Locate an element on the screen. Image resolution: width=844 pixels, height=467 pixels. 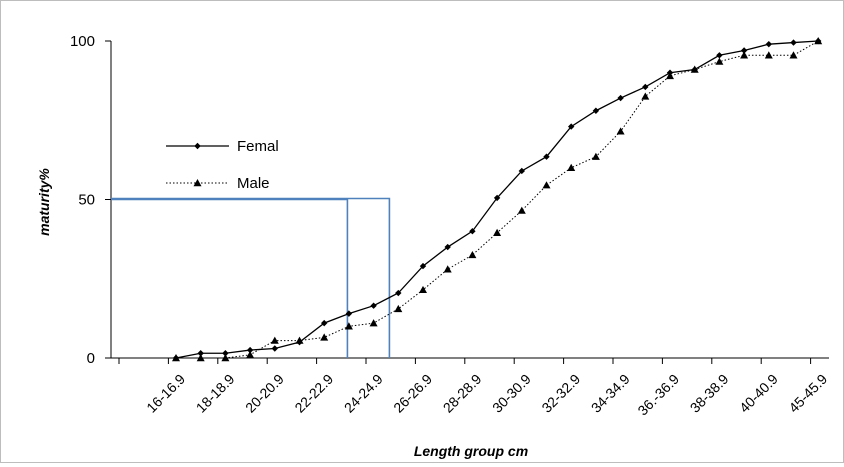
reference-lines is located at coordinates (251, 277).